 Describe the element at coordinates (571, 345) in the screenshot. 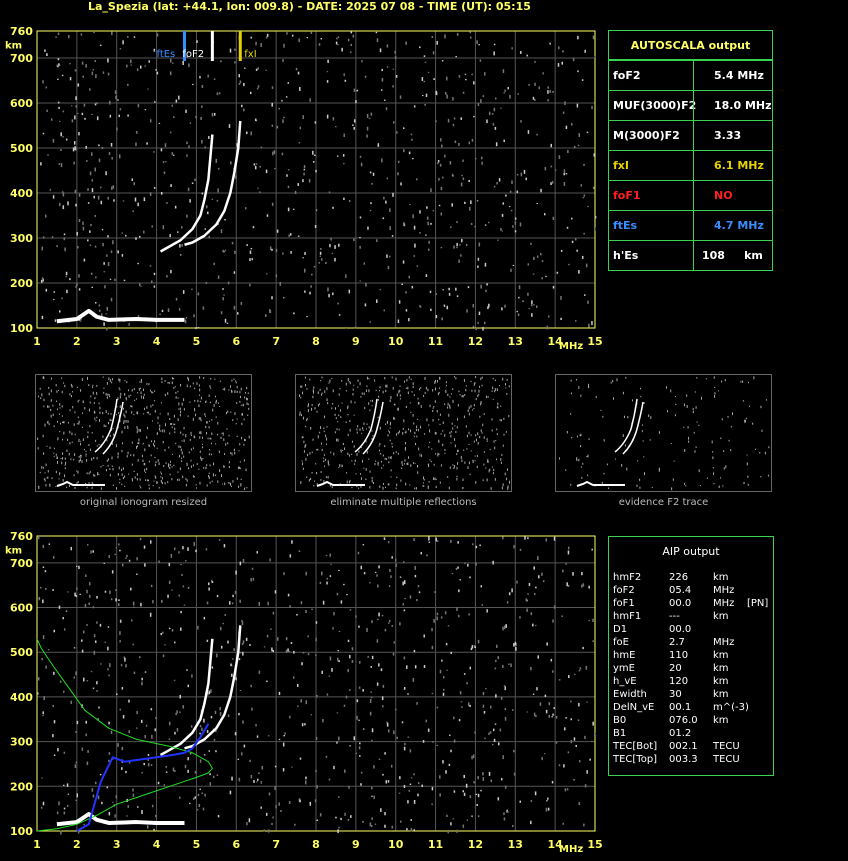

I see `x-unit-label: MHz` at that location.